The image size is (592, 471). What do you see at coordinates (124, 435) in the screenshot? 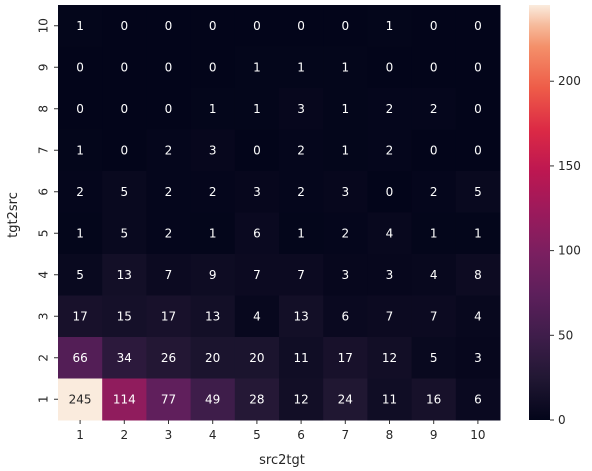
I see `x-tick-label: 2` at bounding box center [124, 435].